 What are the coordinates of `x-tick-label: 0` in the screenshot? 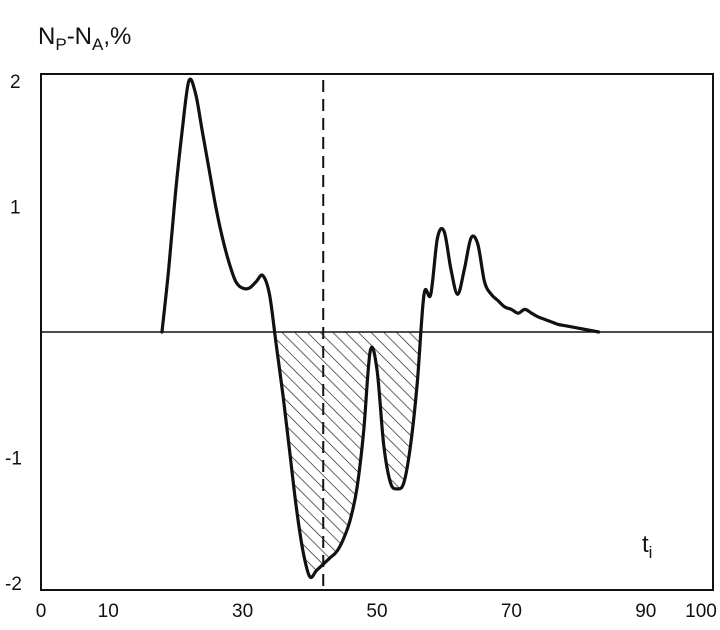 It's located at (41, 611).